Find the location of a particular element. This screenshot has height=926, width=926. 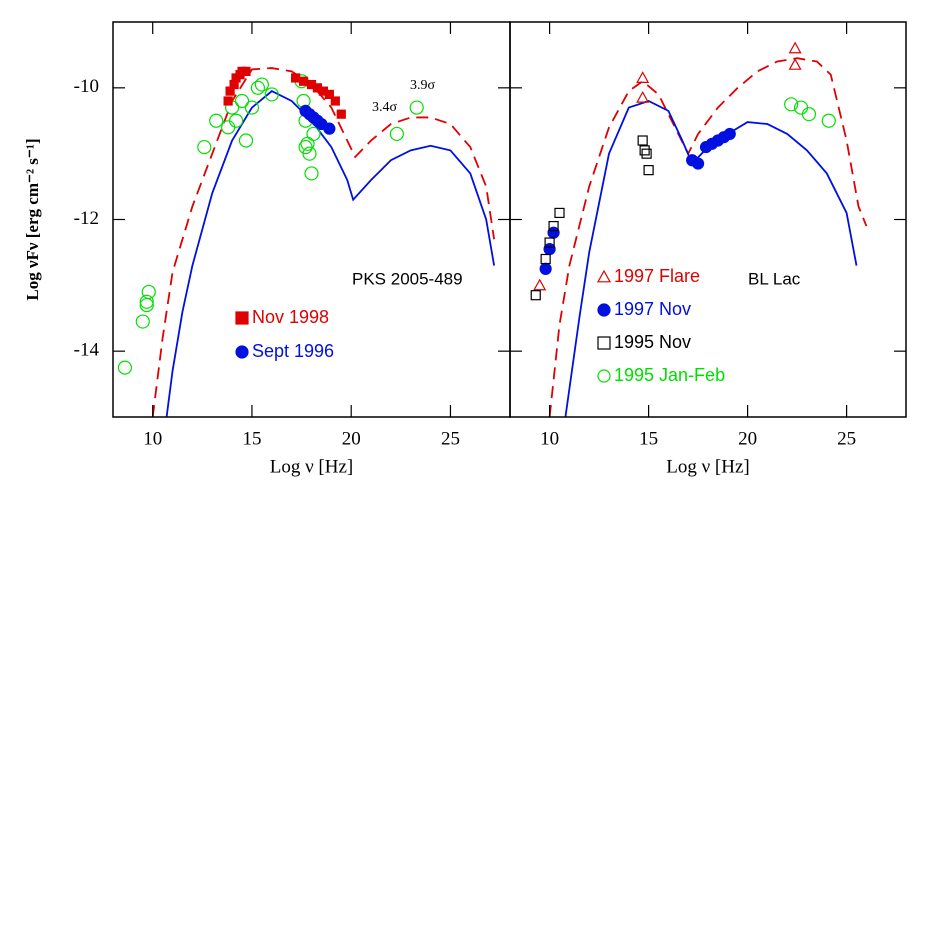

legend-label: 1997 Nov is located at coordinates (652, 309).